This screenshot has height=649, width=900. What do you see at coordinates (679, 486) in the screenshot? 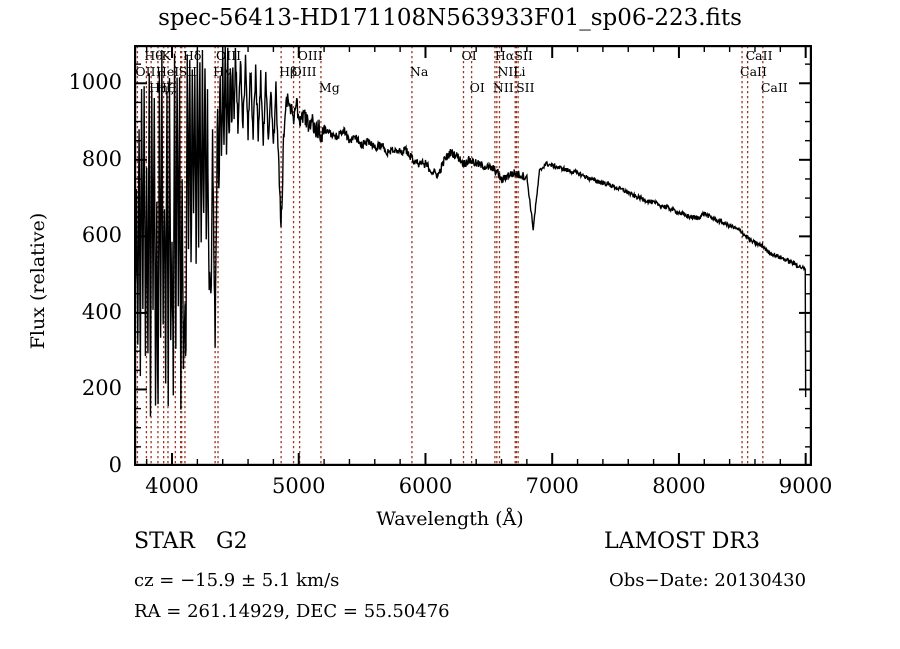
I see `x-tick-label: 8000` at bounding box center [679, 486].